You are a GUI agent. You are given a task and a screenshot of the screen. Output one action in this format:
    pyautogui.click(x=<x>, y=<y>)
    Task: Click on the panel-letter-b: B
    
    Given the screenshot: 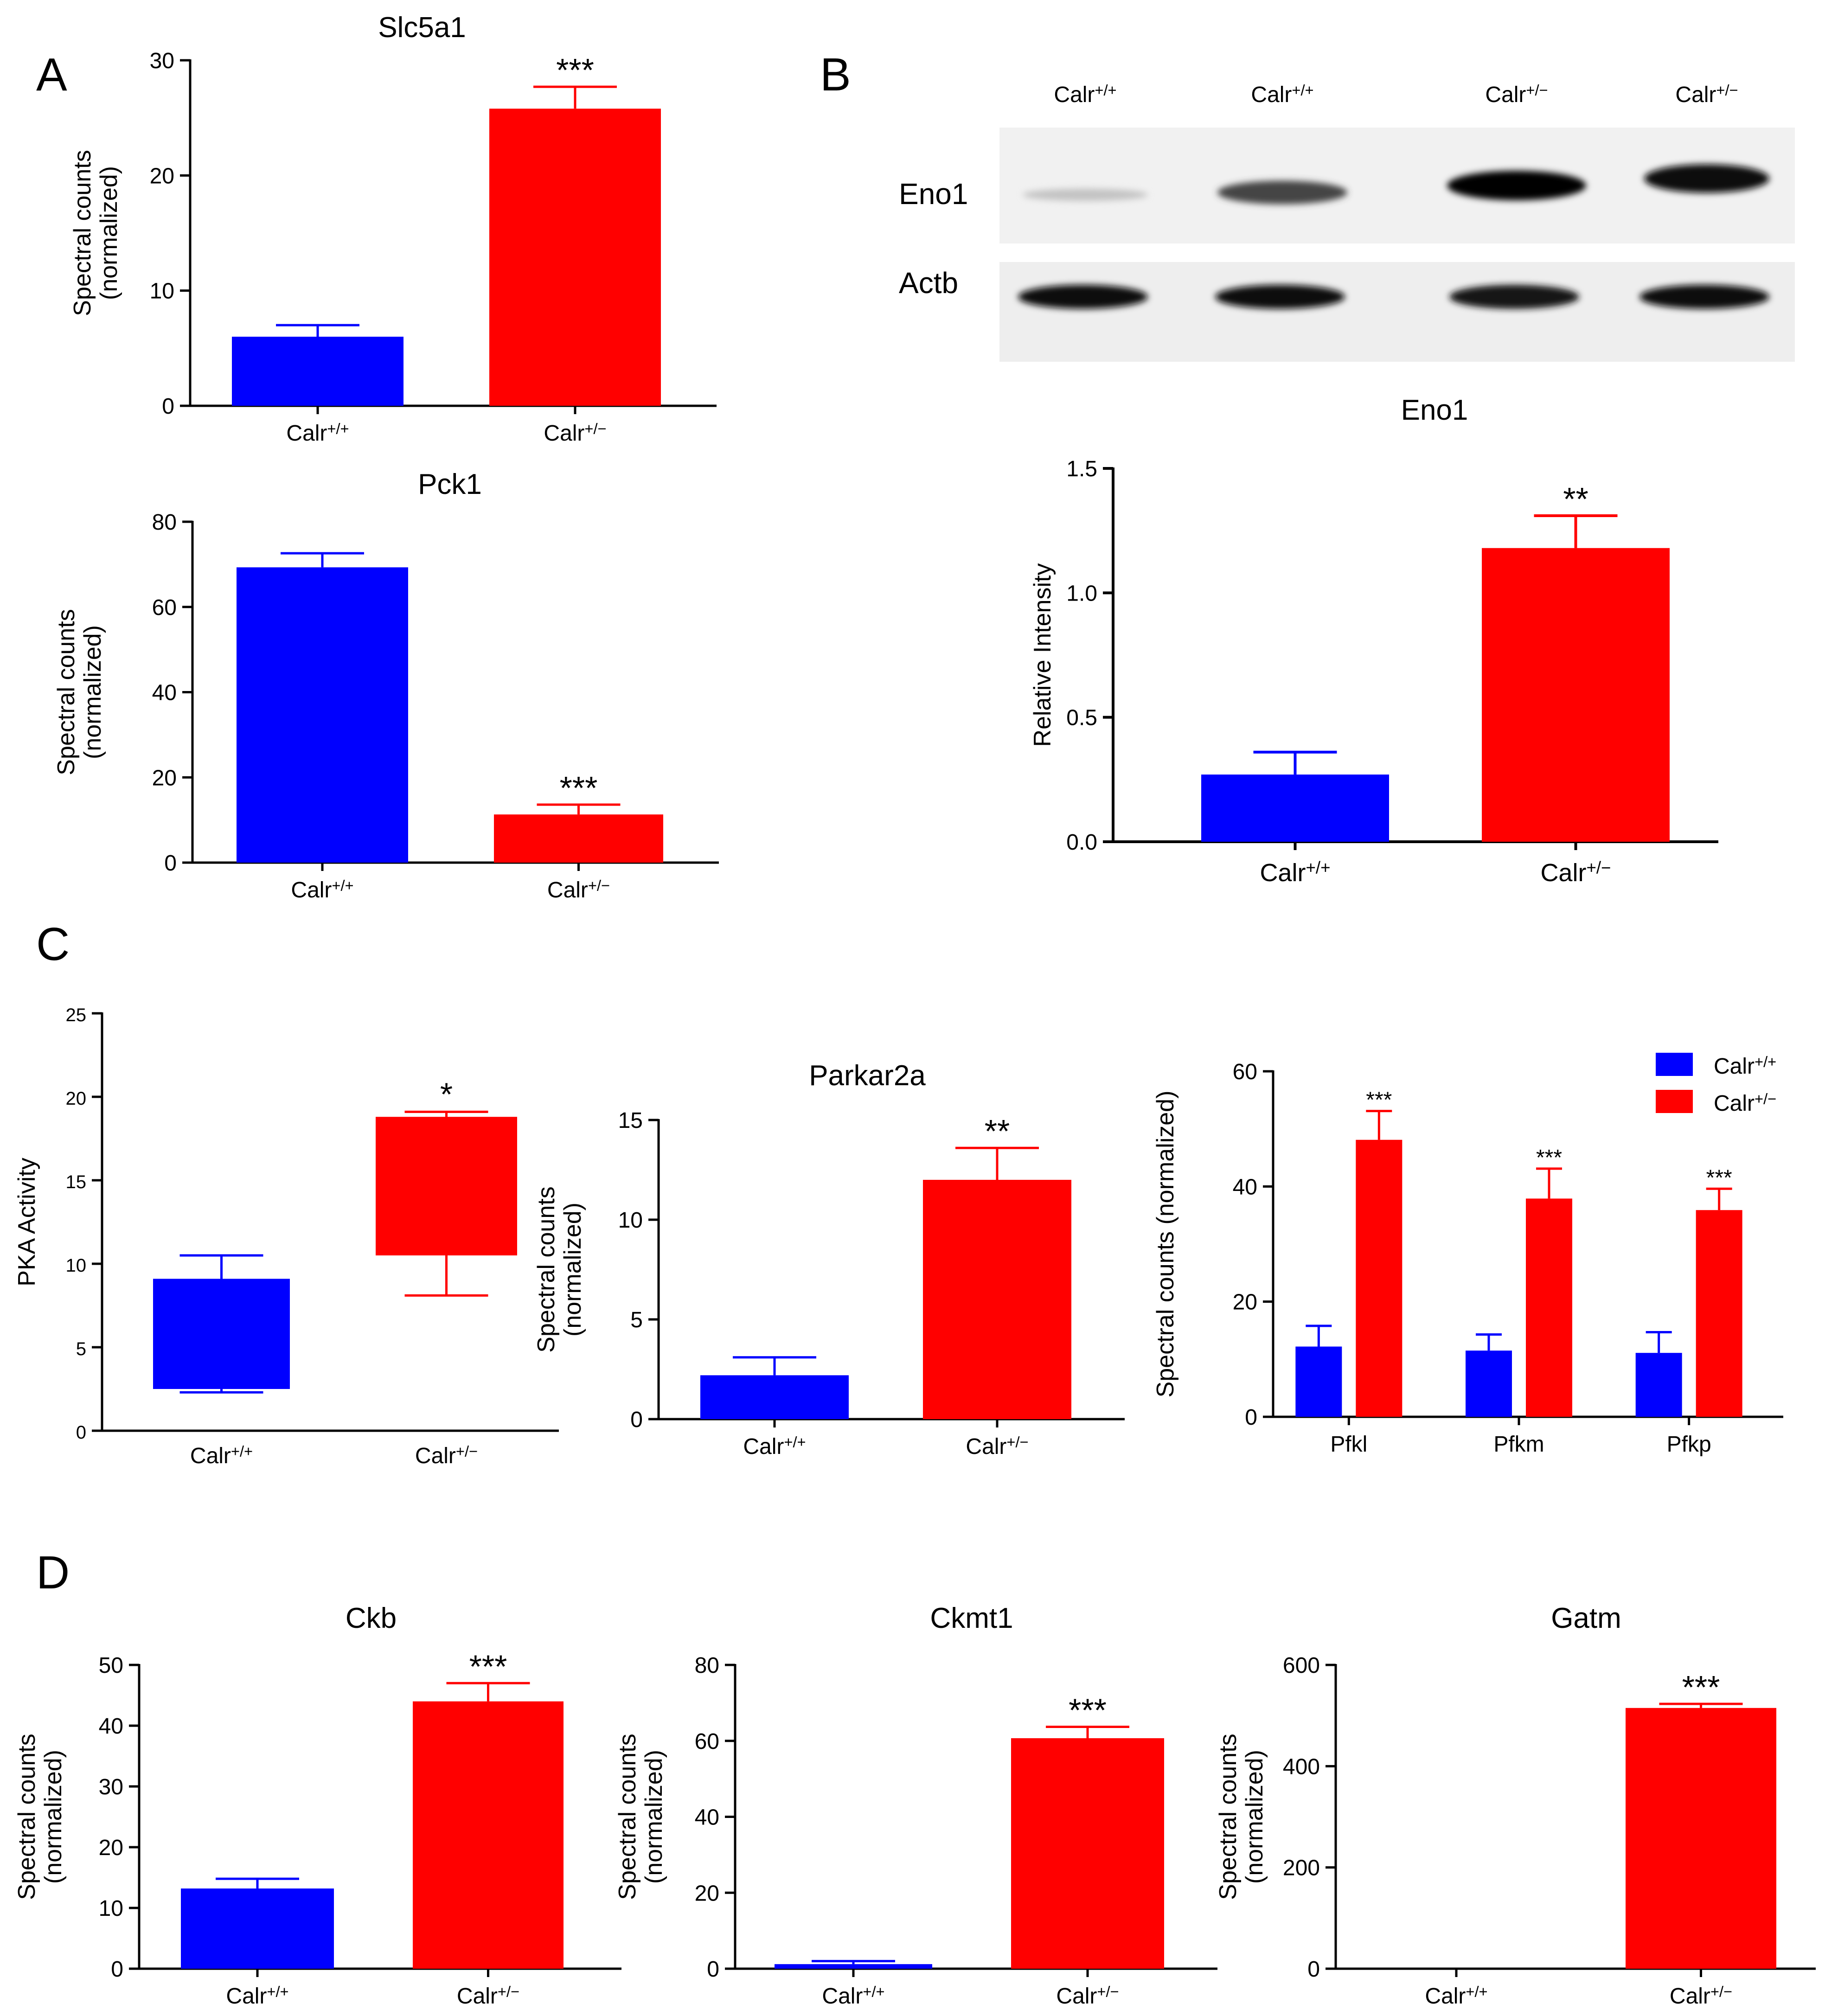 What is the action you would take?
    pyautogui.click(x=835, y=75)
    